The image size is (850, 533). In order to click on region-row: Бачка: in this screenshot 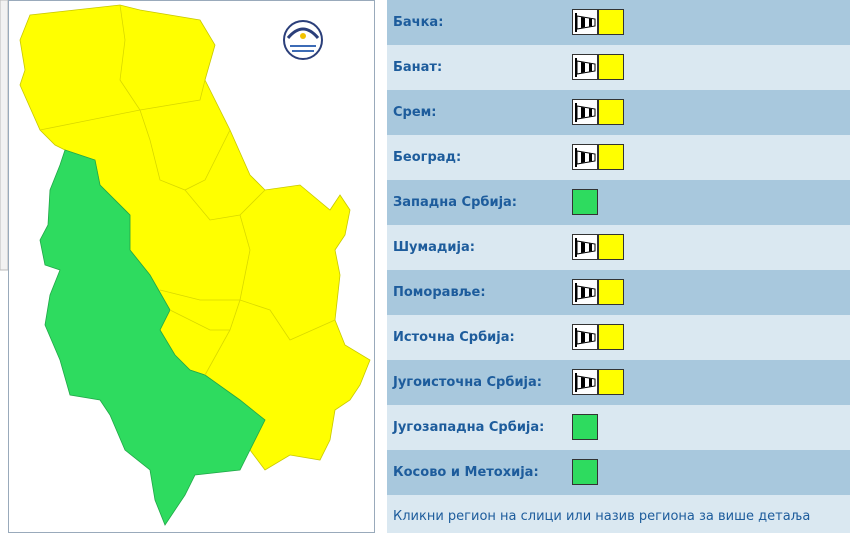, I will do `click(618, 22)`.